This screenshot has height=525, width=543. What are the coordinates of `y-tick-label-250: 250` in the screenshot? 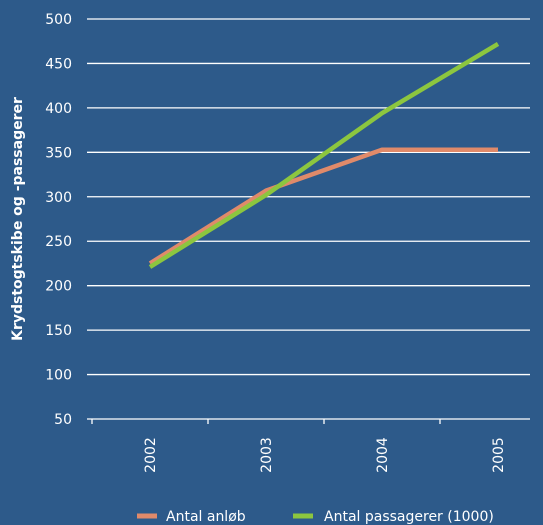 It's located at (58, 242).